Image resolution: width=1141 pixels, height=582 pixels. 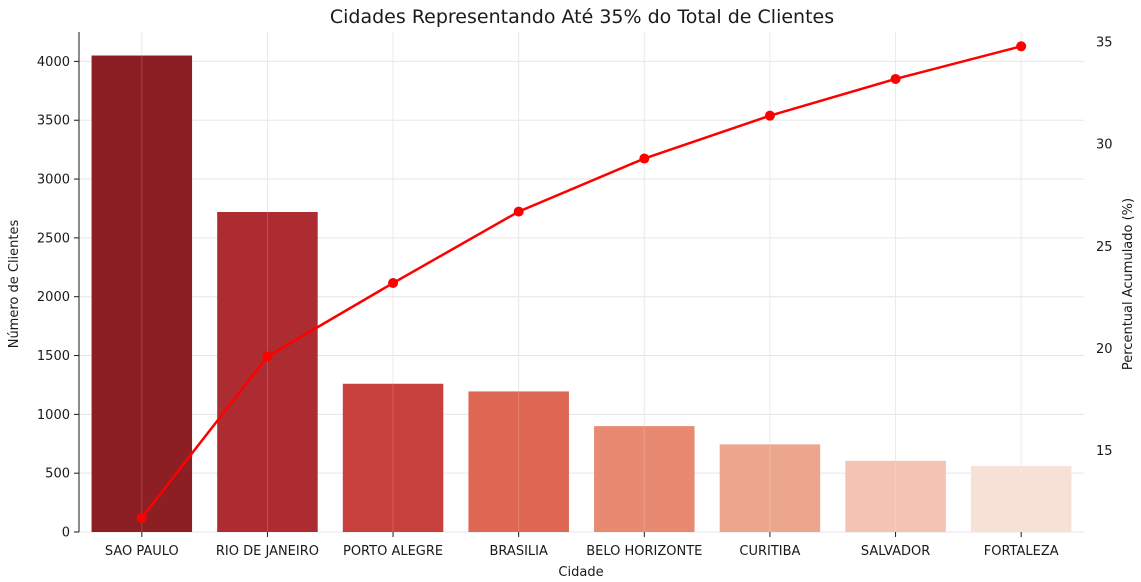 I want to click on x-tick-label: RIO DE JANEIRO, so click(x=267, y=551).